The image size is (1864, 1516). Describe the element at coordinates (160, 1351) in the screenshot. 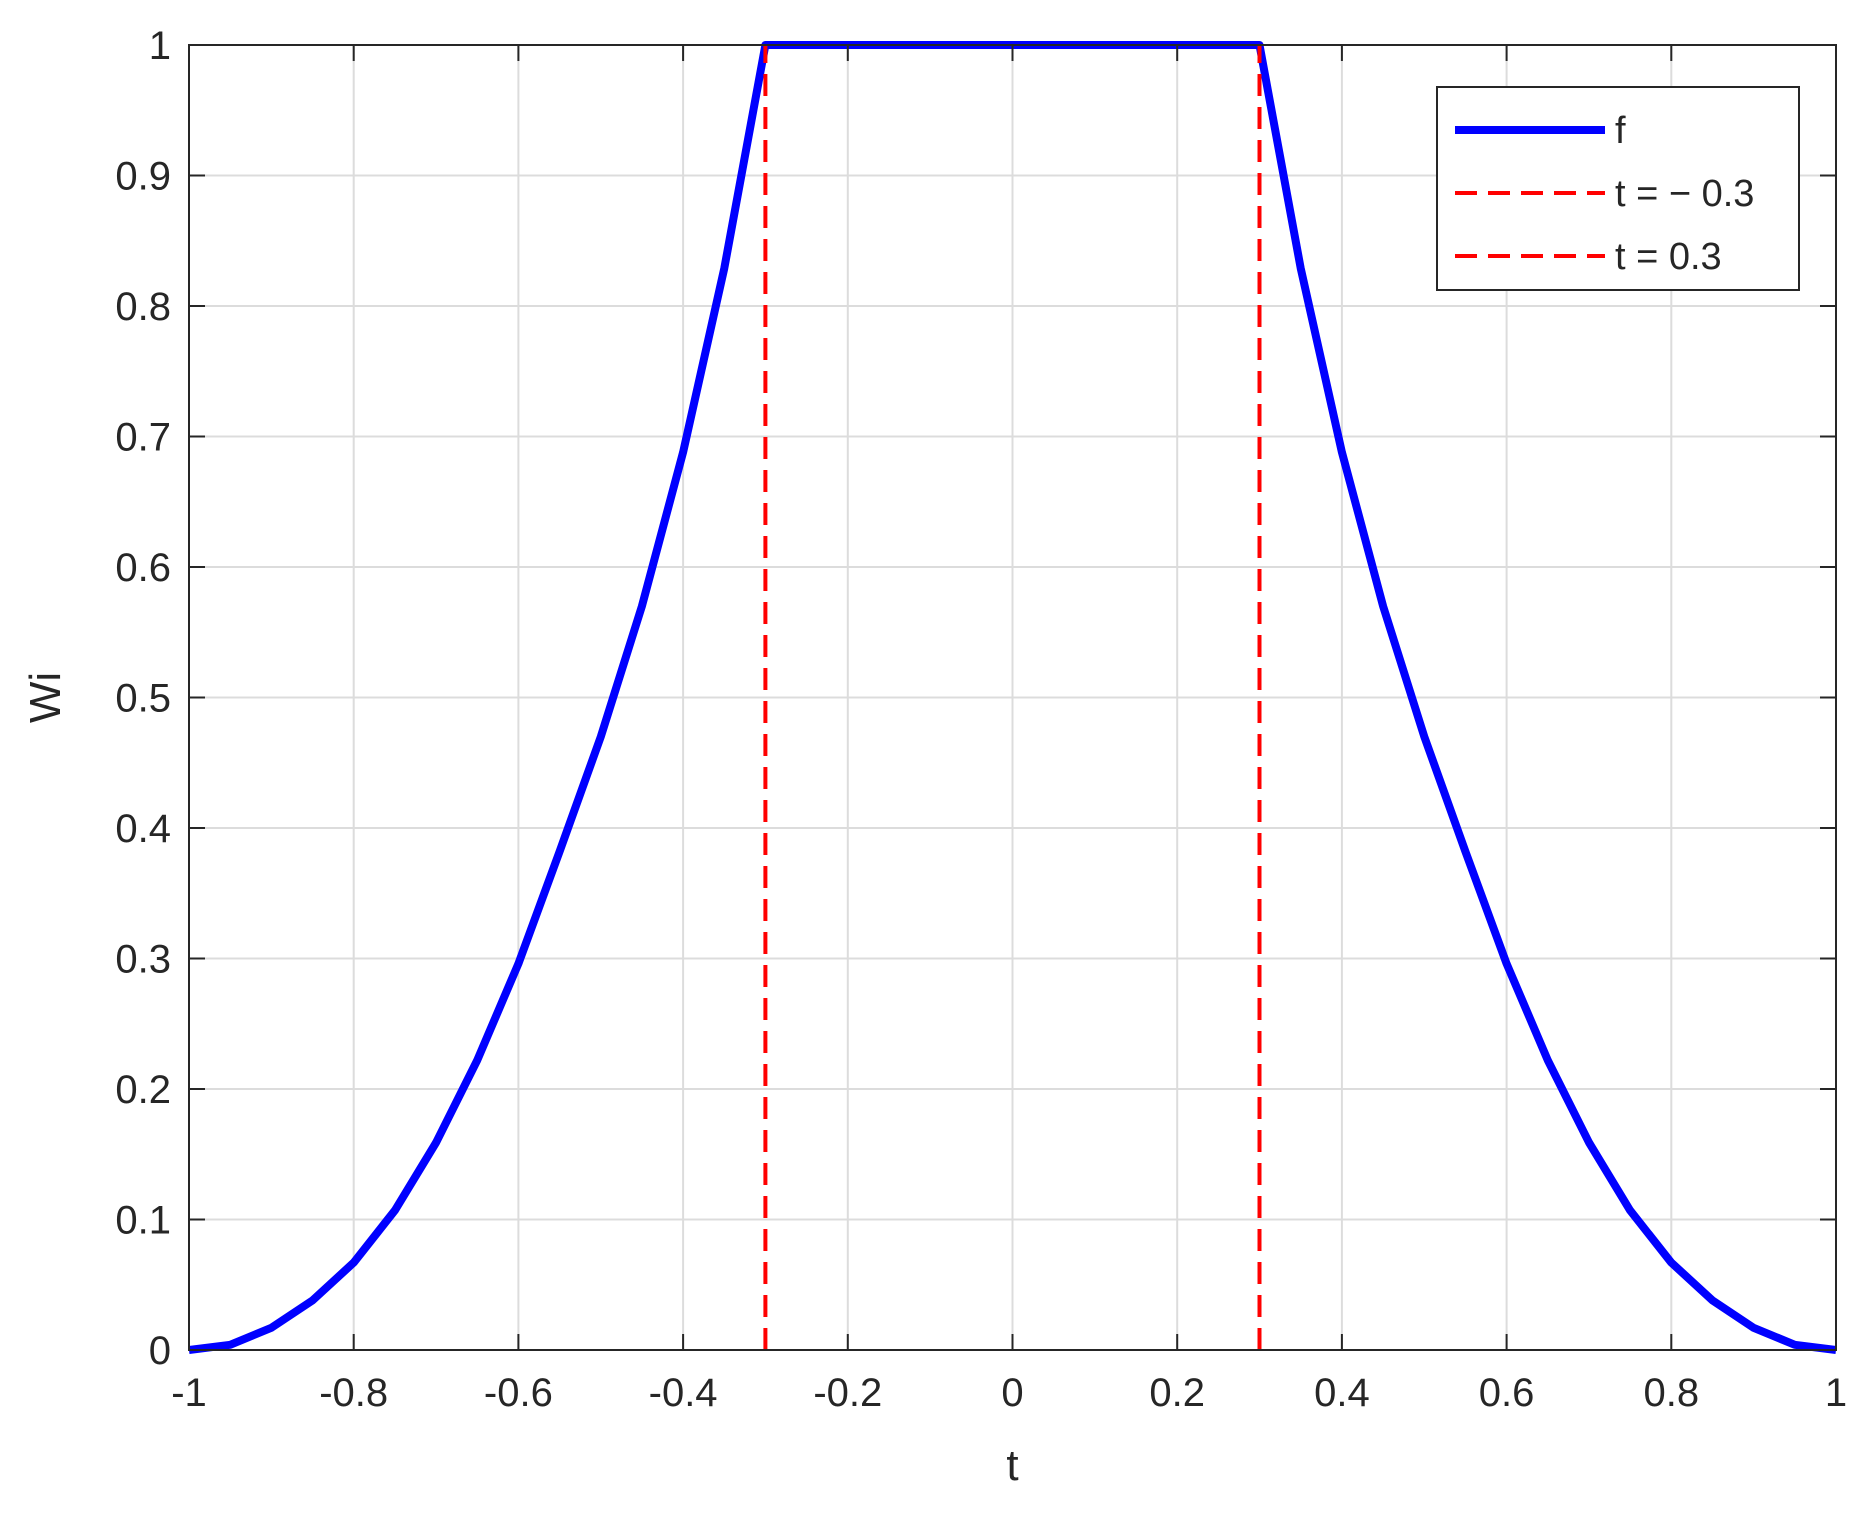

I see `y-tick-label: 0` at that location.